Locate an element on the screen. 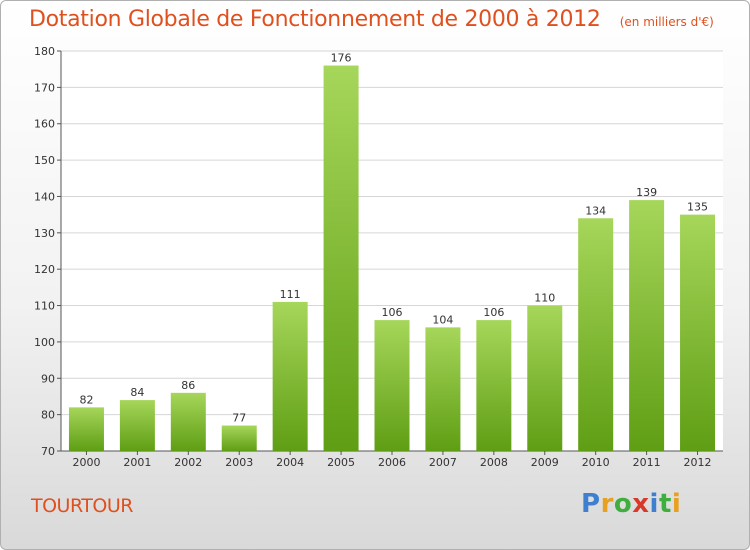 The width and height of the screenshot is (750, 550). bar-value-label: 86 is located at coordinates (188, 385).